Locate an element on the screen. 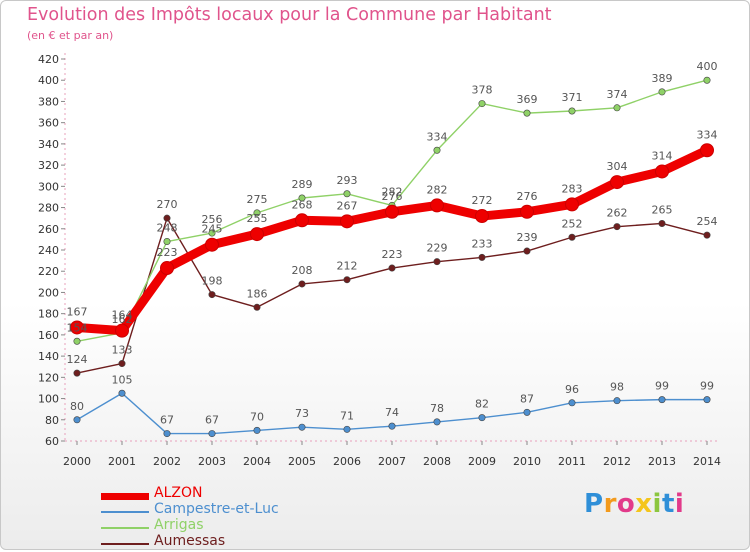 This screenshot has width=750, height=552. data-label: 369 is located at coordinates (527, 99).